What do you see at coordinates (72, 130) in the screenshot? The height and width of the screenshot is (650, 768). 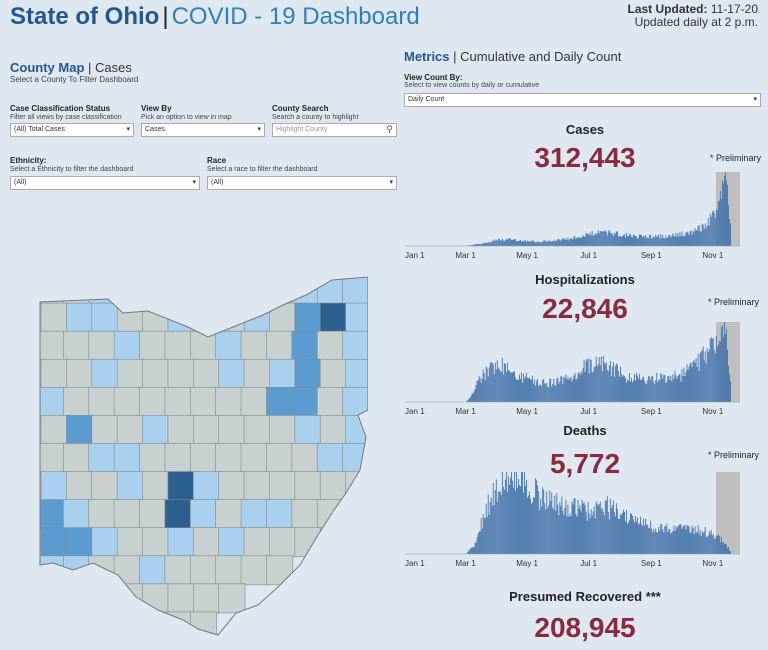 I see `case-status-select: (All) Total Cases ▾` at bounding box center [72, 130].